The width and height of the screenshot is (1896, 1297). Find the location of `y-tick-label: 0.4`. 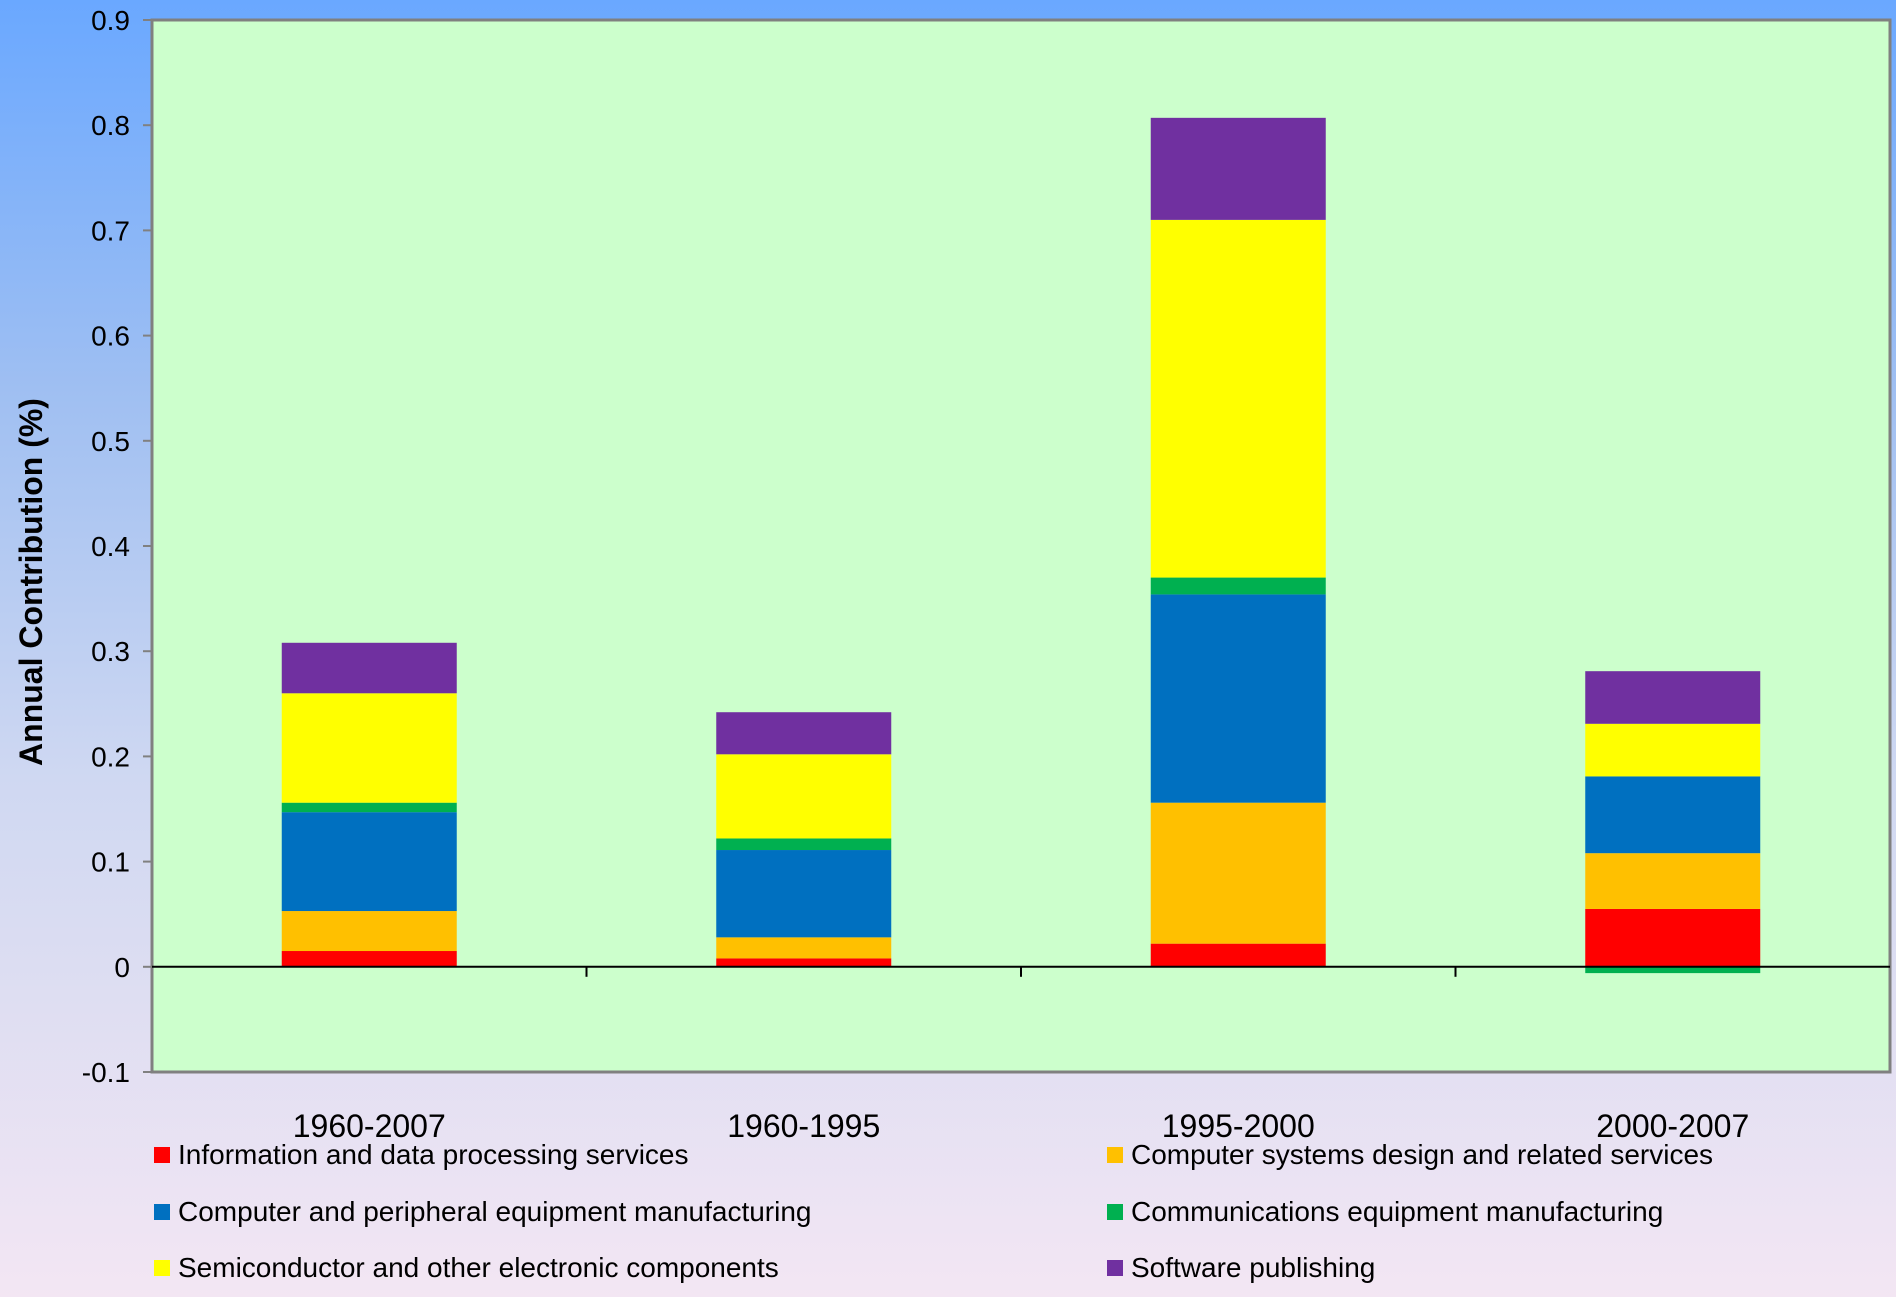

y-tick-label: 0.4 is located at coordinates (110, 546).